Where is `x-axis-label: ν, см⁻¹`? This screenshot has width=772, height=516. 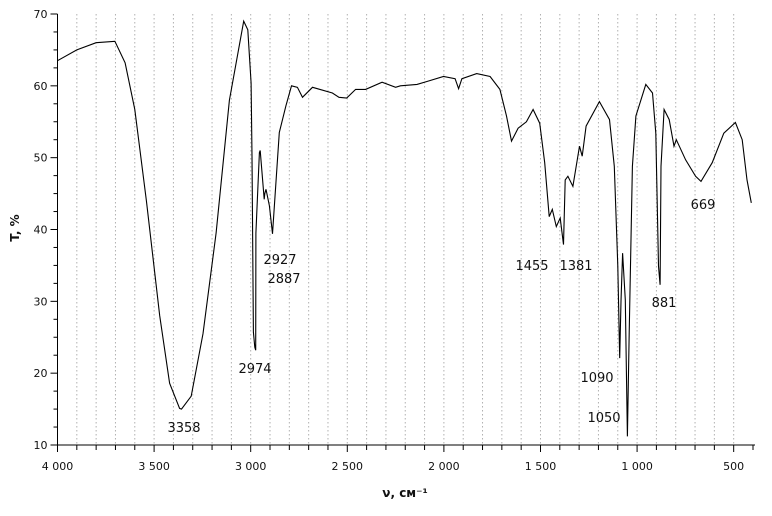
x-axis-label: ν, см⁻¹ is located at coordinates (404, 493).